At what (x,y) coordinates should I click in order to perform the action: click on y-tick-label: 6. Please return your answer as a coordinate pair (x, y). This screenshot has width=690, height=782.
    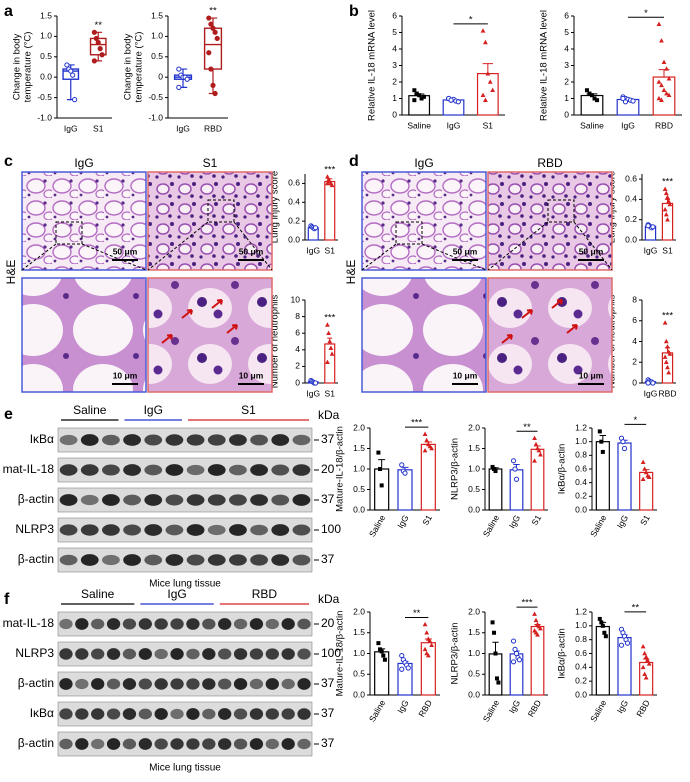
    Looking at the image, I should click on (566, 15).